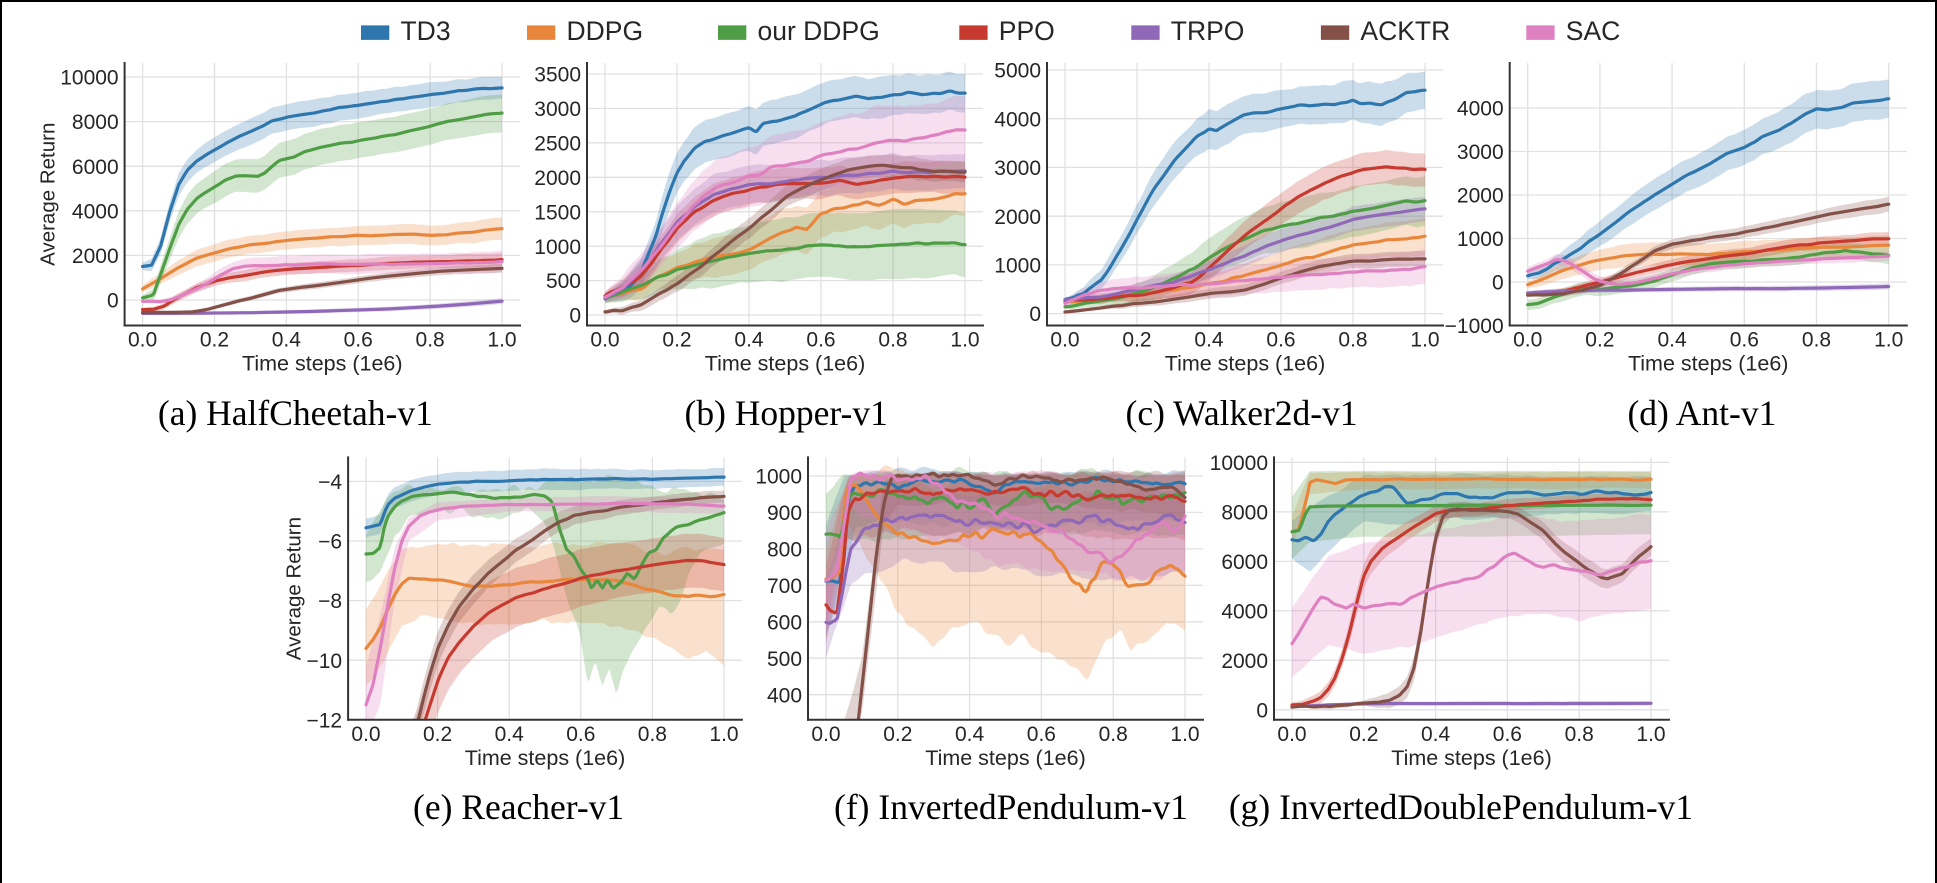 The height and width of the screenshot is (883, 1937). What do you see at coordinates (784, 695) in the screenshot?
I see `svg-text: 400` at bounding box center [784, 695].